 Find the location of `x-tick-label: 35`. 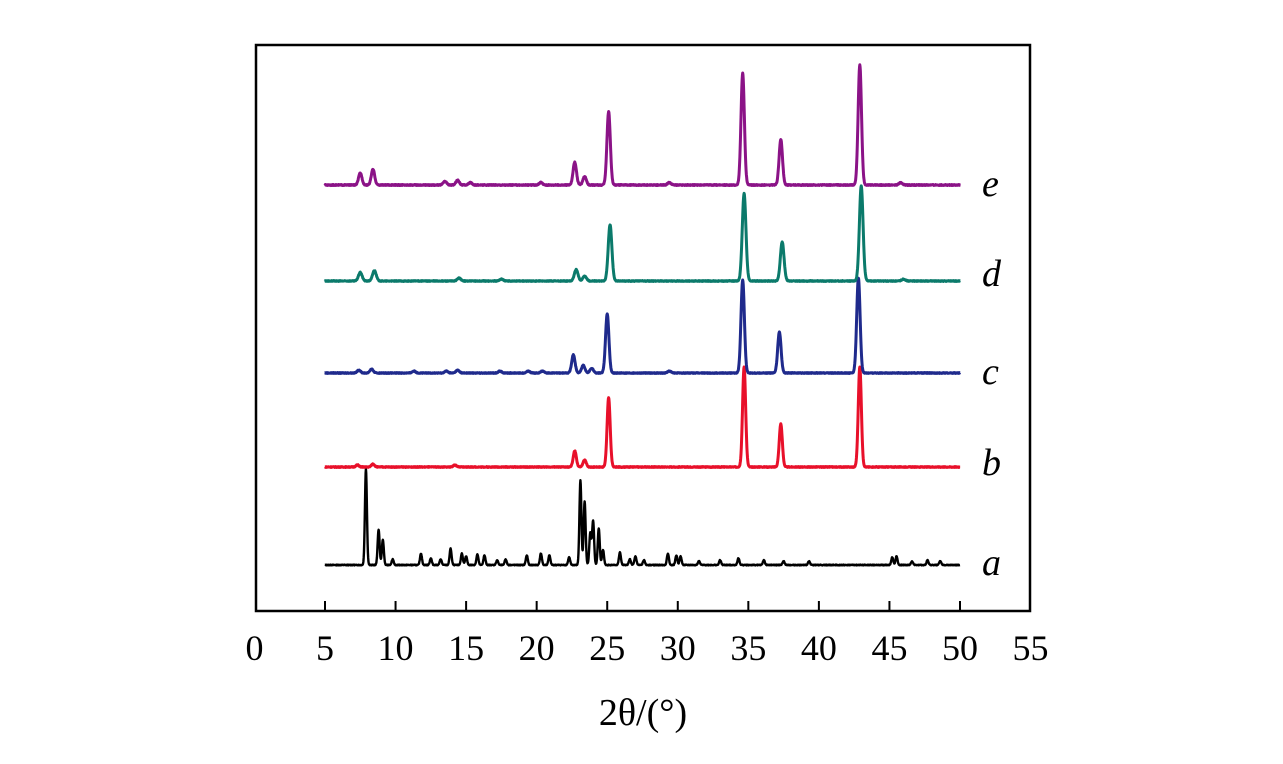

x-tick-label: 35 is located at coordinates (748, 648).